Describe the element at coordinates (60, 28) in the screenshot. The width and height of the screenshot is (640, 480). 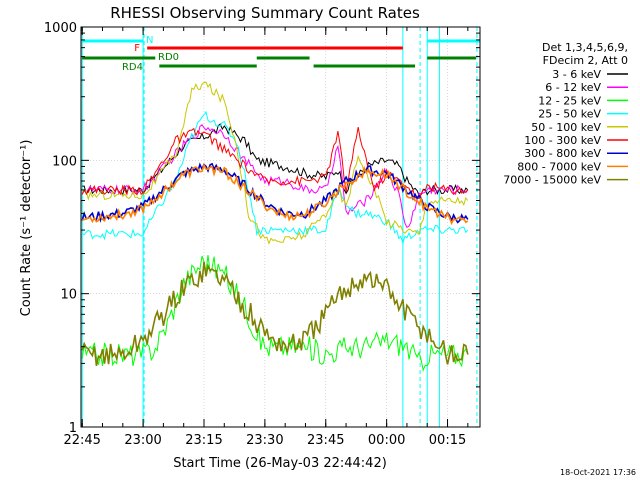
I see `y-tick-label: 1000` at that location.